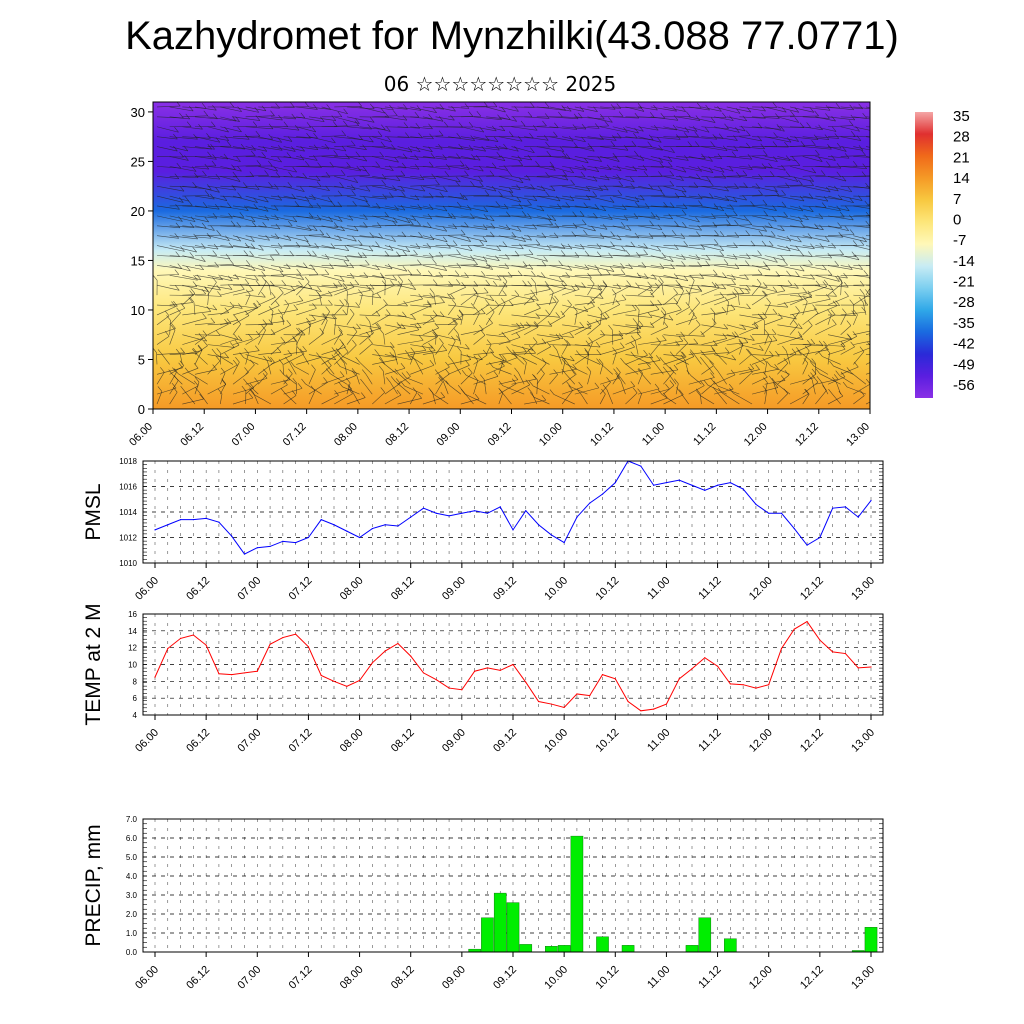 This screenshot has height=1024, width=1024. I want to click on precip-bar, so click(500, 922).